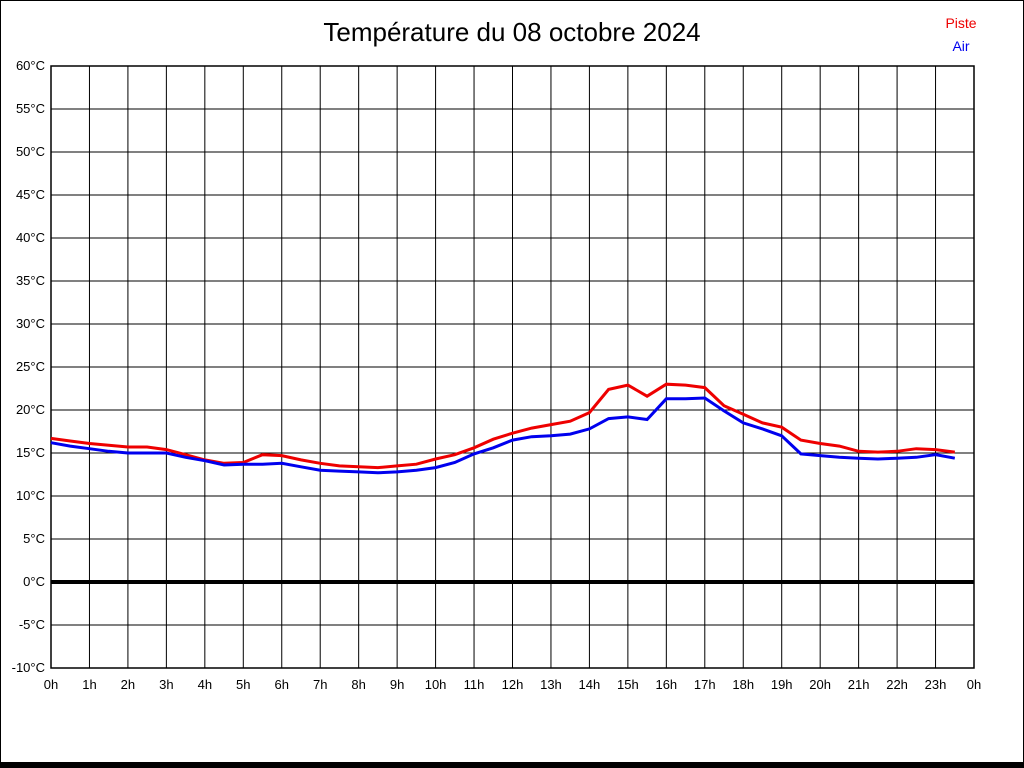  Describe the element at coordinates (512, 764) in the screenshot. I see `bottom-border-bar` at that location.